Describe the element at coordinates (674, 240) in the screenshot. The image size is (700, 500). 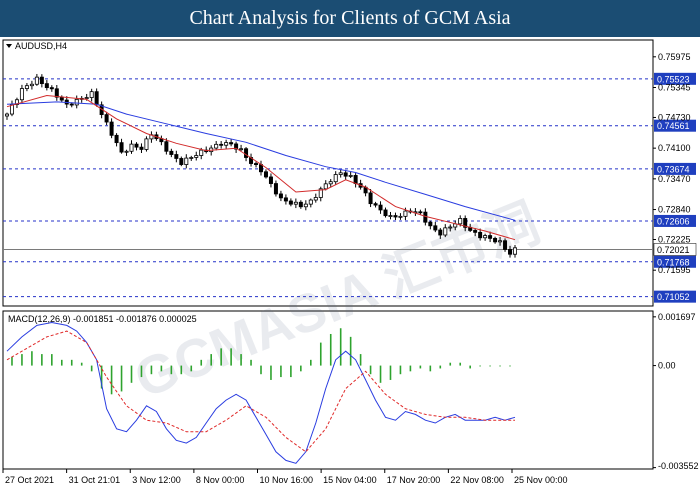
I see `y-tick-label: 0.72225` at that location.